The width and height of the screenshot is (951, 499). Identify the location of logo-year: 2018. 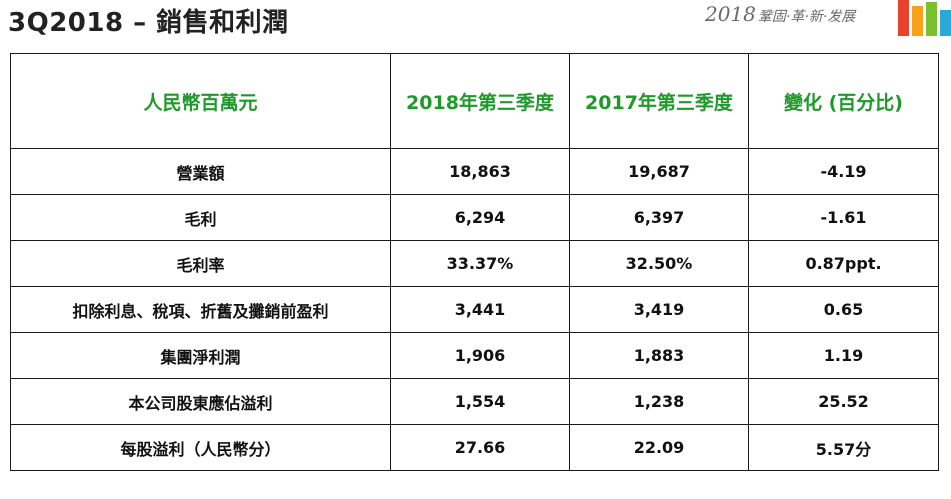
(730, 14).